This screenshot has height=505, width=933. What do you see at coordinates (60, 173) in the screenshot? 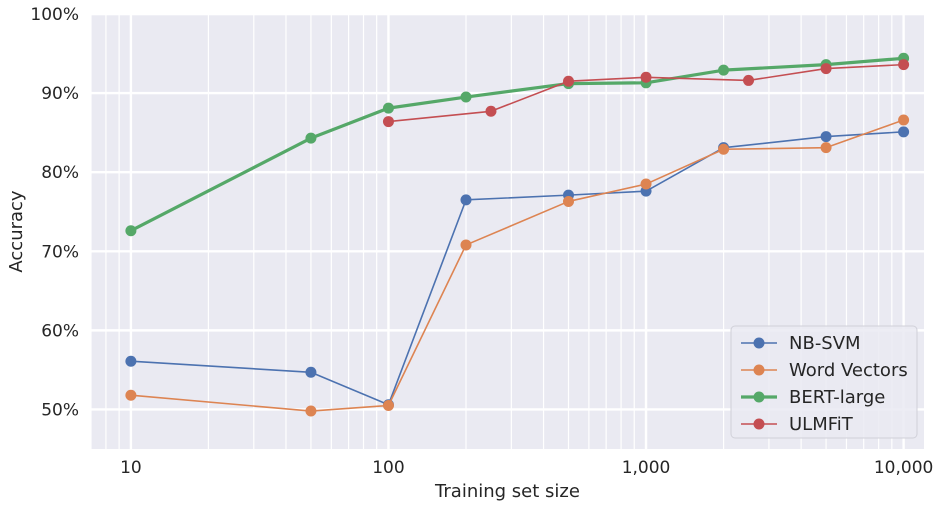
I see `y-tick-label: 80%` at bounding box center [60, 173].